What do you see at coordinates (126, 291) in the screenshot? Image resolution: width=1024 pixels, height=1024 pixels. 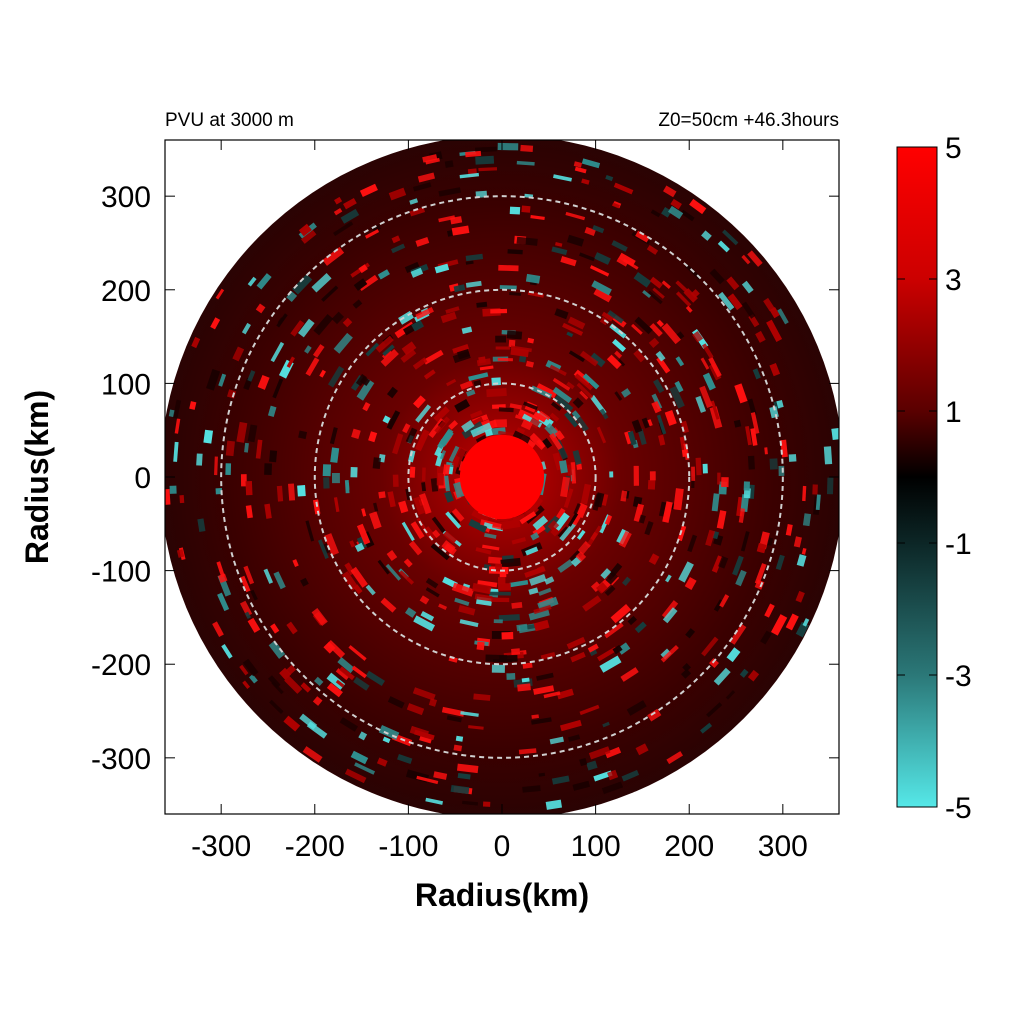 I see `y-tick-label: 200` at bounding box center [126, 291].